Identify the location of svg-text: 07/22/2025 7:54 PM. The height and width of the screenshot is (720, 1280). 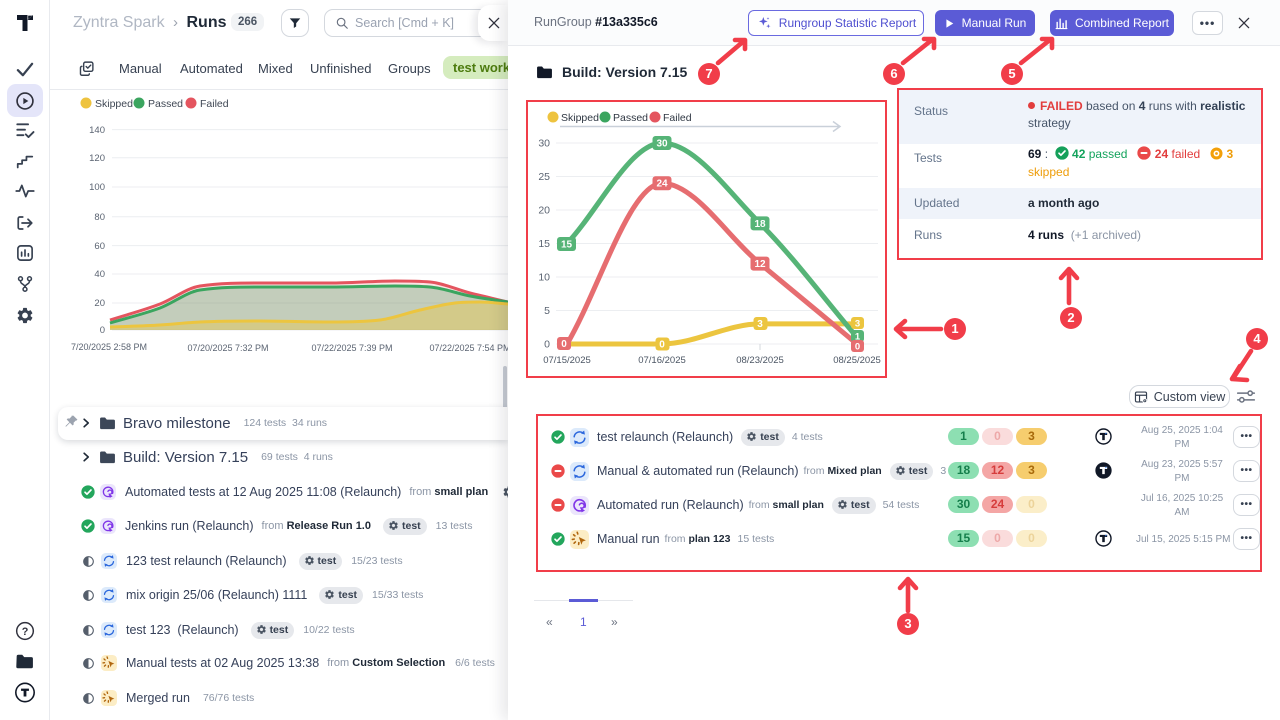
(468, 348).